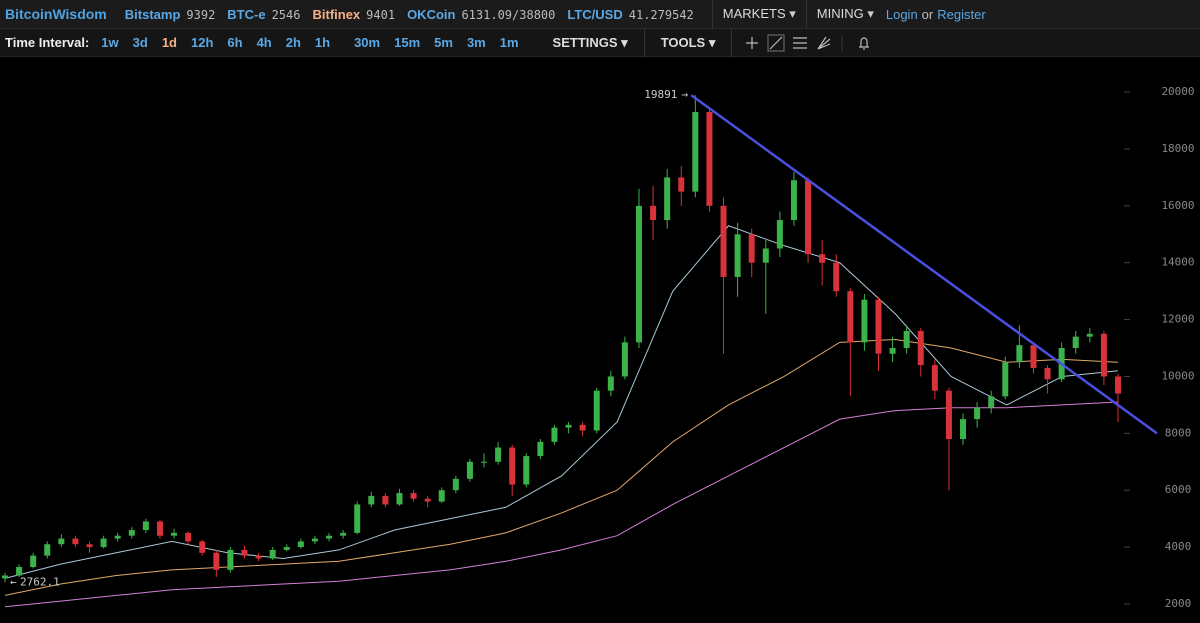  Describe the element at coordinates (169, 42) in the screenshot. I see `interval: 1d` at that location.